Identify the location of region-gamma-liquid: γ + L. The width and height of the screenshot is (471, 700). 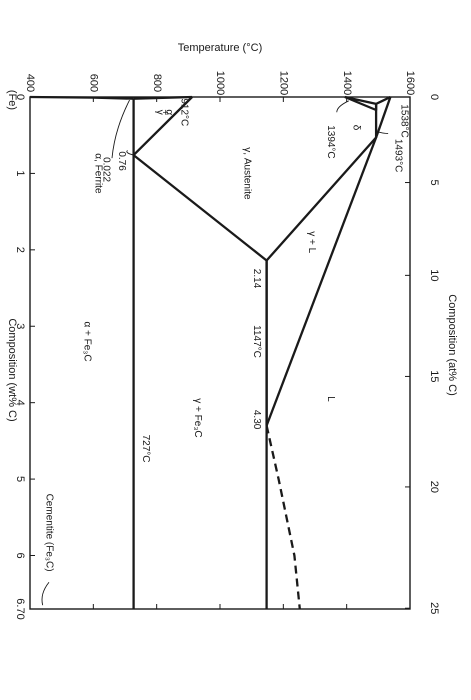
(311, 242).